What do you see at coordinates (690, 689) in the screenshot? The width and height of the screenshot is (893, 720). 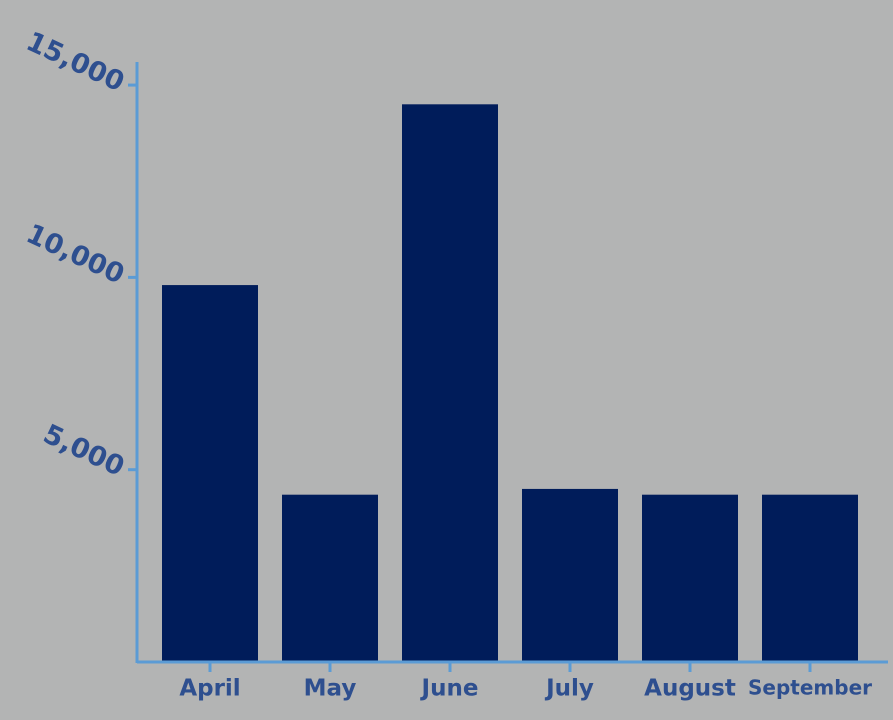 I see `x-tick-label: August` at bounding box center [690, 689].